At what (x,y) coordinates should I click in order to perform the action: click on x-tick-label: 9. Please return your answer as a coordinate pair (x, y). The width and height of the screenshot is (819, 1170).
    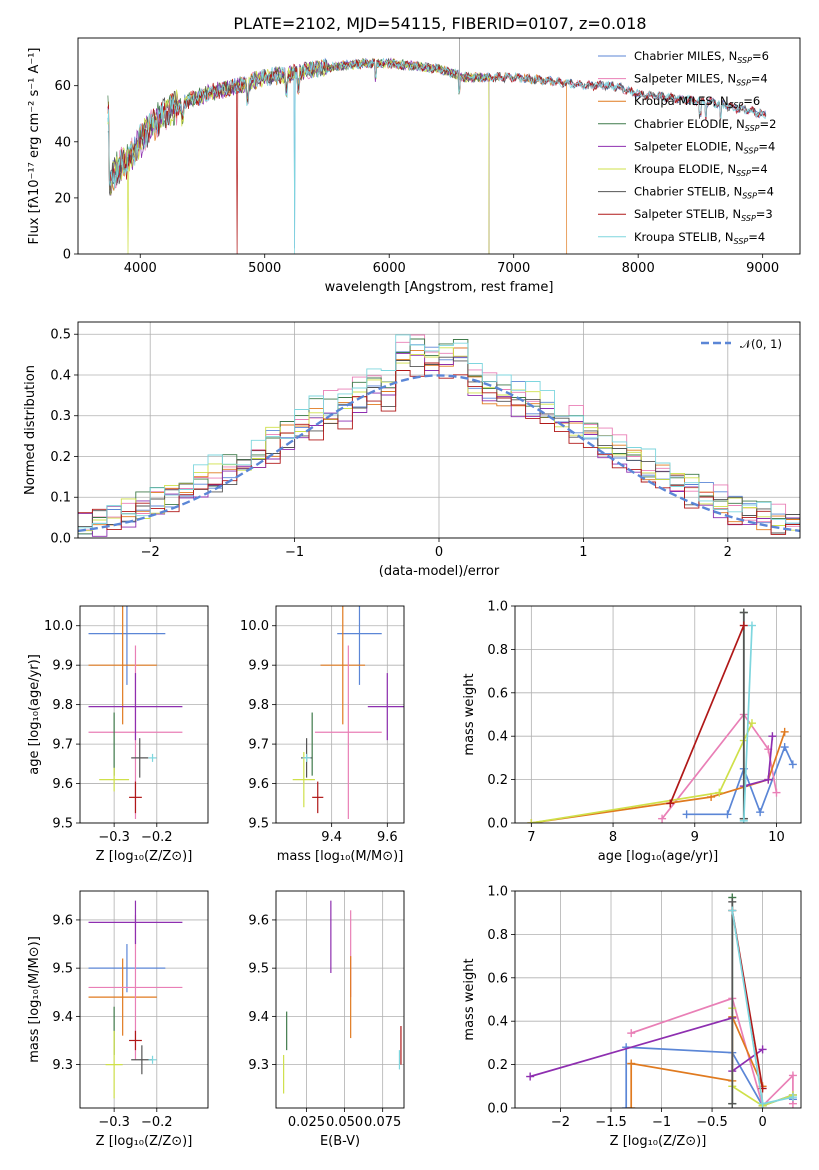
    Looking at the image, I should click on (695, 837).